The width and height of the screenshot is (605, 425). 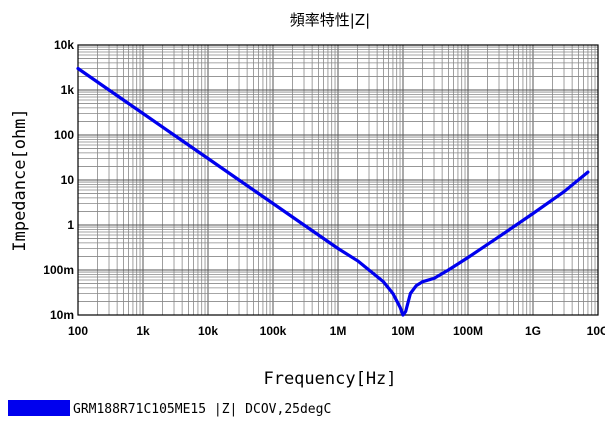 What do you see at coordinates (68, 90) in the screenshot?
I see `y-tick-label: 1k` at bounding box center [68, 90].